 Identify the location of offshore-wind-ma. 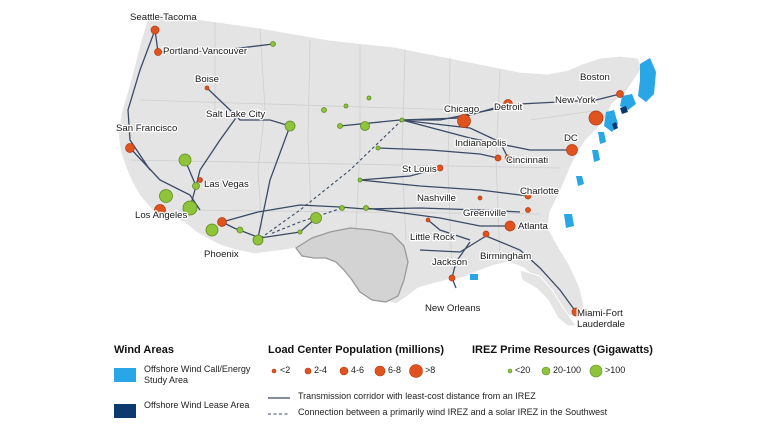
(628, 102).